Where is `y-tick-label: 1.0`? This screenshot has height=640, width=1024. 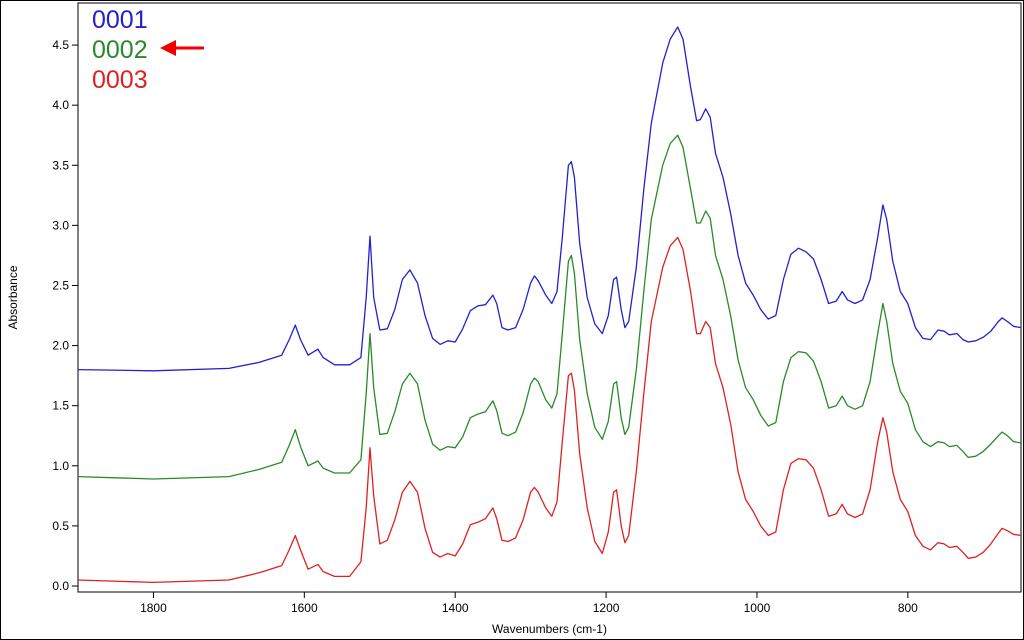 y-tick-label: 1.0 is located at coordinates (60, 466).